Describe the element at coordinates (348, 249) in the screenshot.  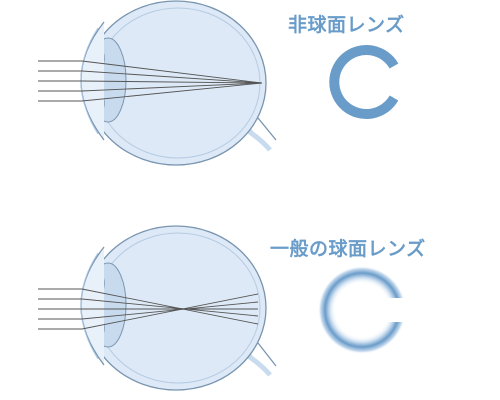
I see `spherical-lens-label: 一般の球面レンズ` at that location.